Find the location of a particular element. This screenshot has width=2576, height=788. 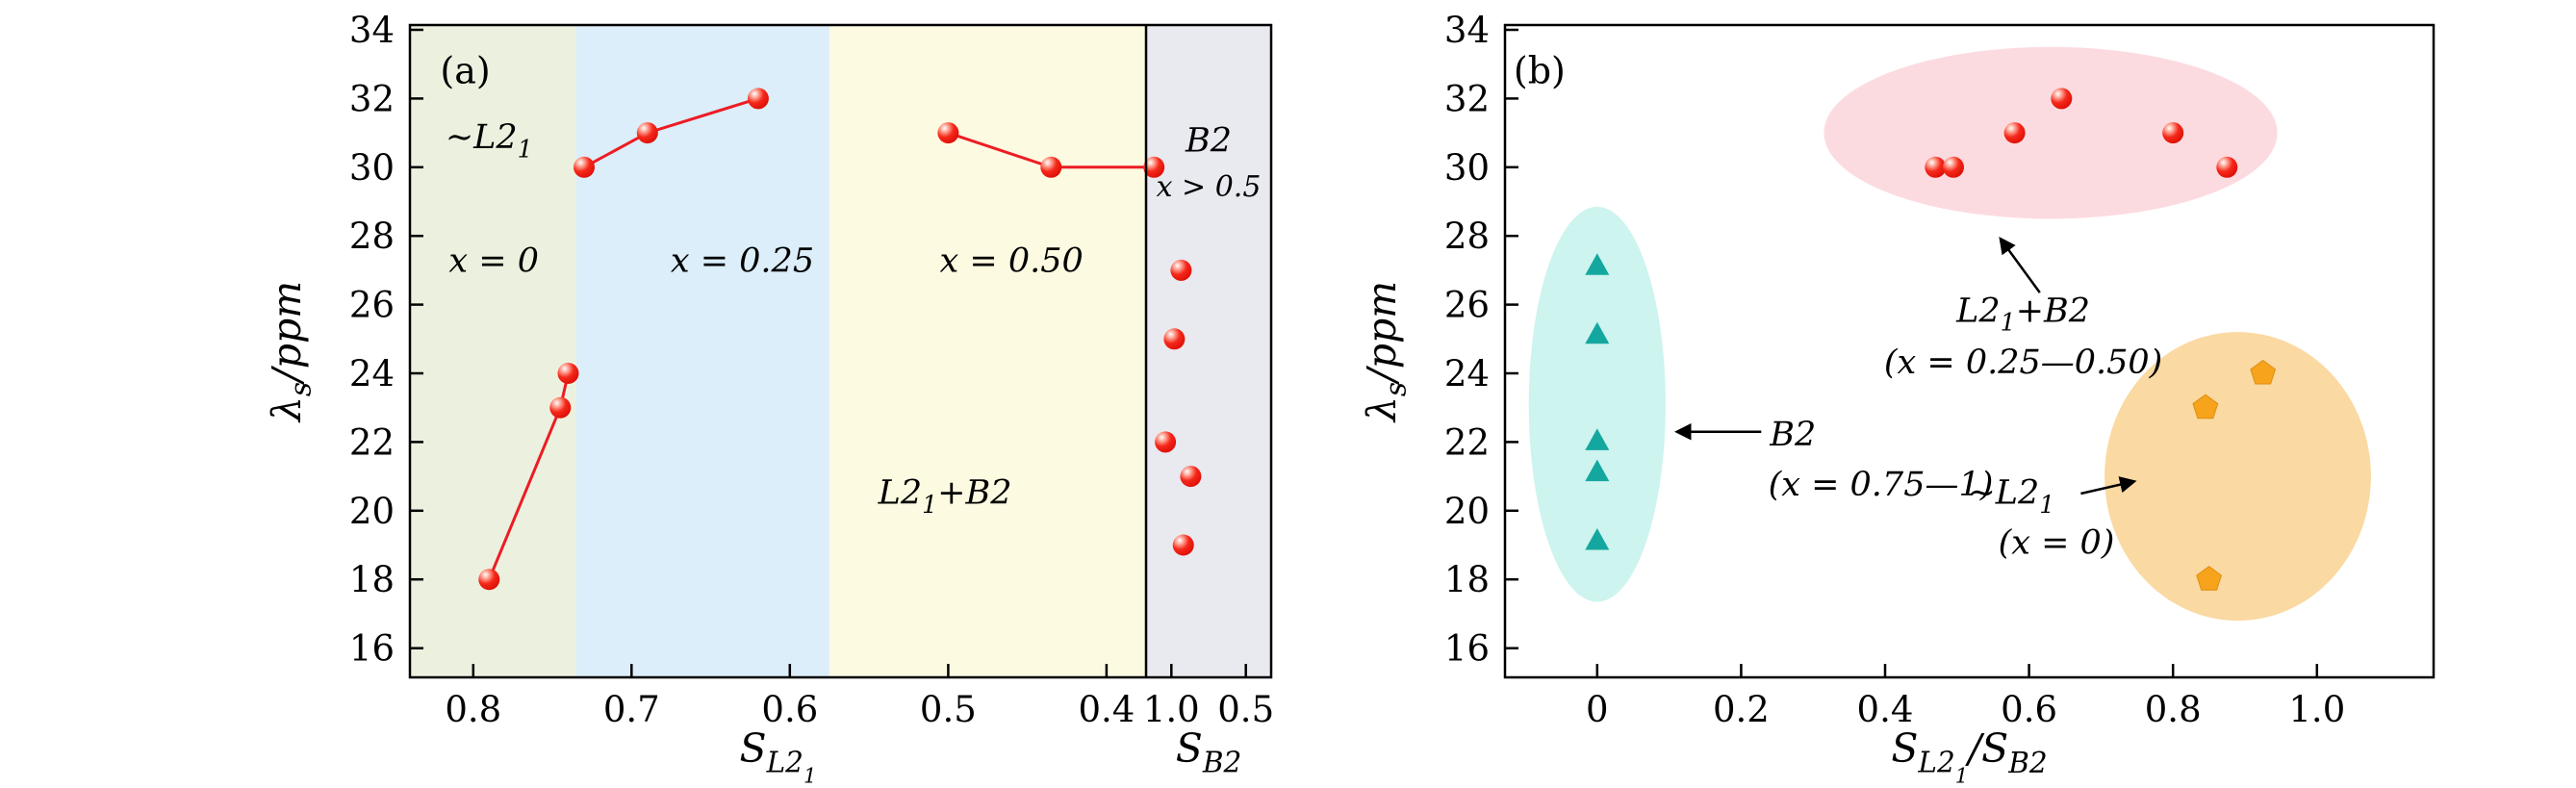

x-axis-title-b: SL21/SB2 is located at coordinates (1969, 757).